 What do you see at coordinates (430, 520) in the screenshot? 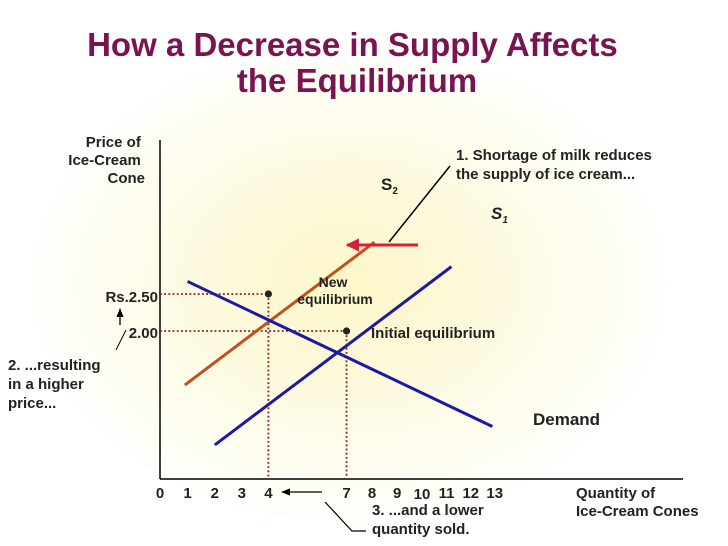
I see `annotation-lower-quantity: 3. ...and a lower quantity sold.` at bounding box center [430, 520].